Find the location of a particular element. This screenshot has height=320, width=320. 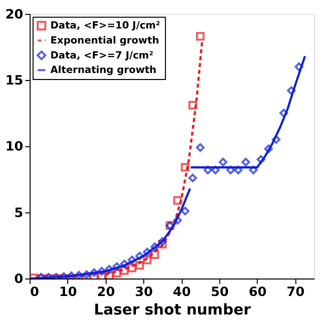

y-tick-label: 15 is located at coordinates (14, 80).